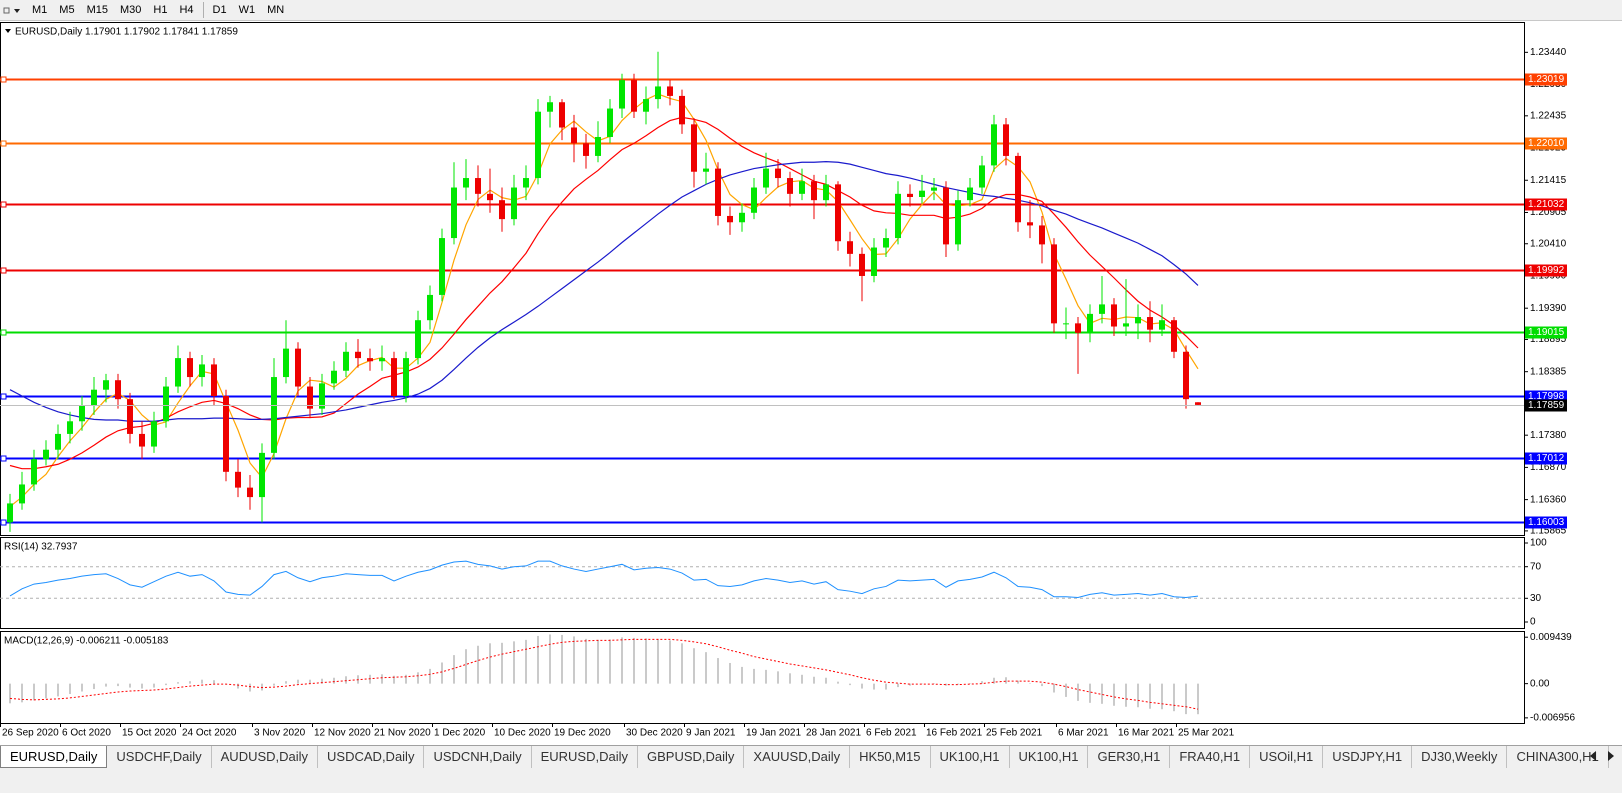  I want to click on timeframe-button: M15, so click(97, 10).